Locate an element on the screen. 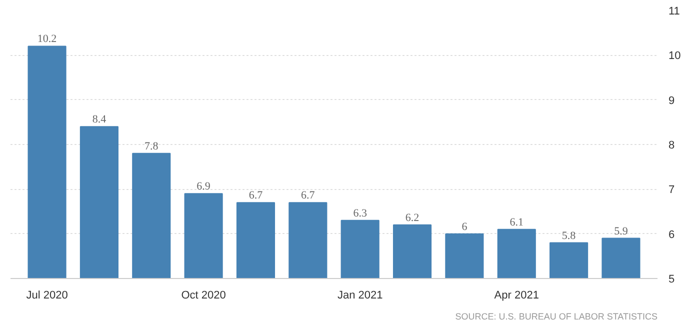 The image size is (683, 326). y-tick-label: 6 is located at coordinates (671, 234).